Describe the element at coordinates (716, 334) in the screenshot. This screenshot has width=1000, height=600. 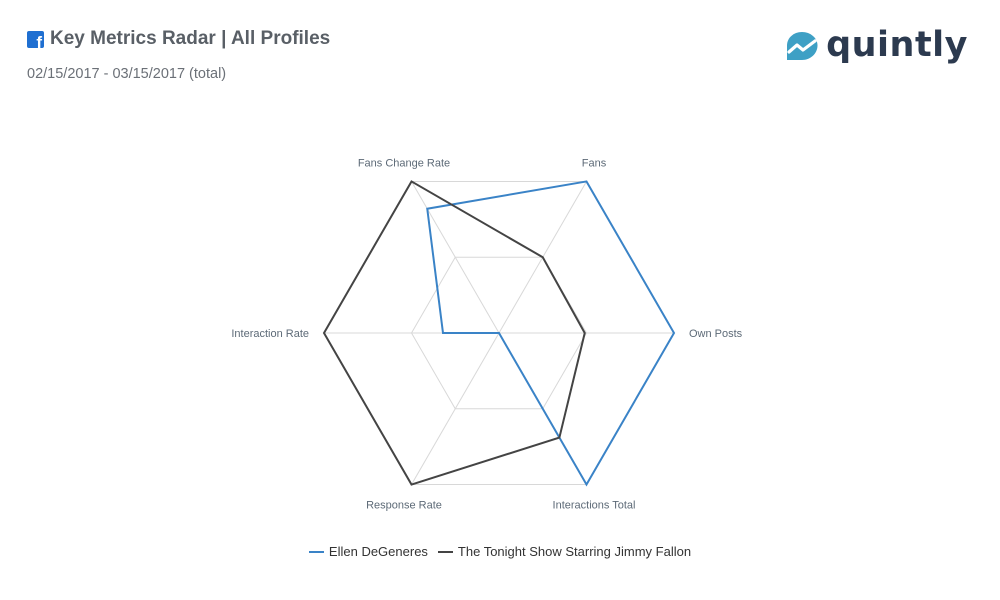
I see `axis-label: Own Posts` at that location.